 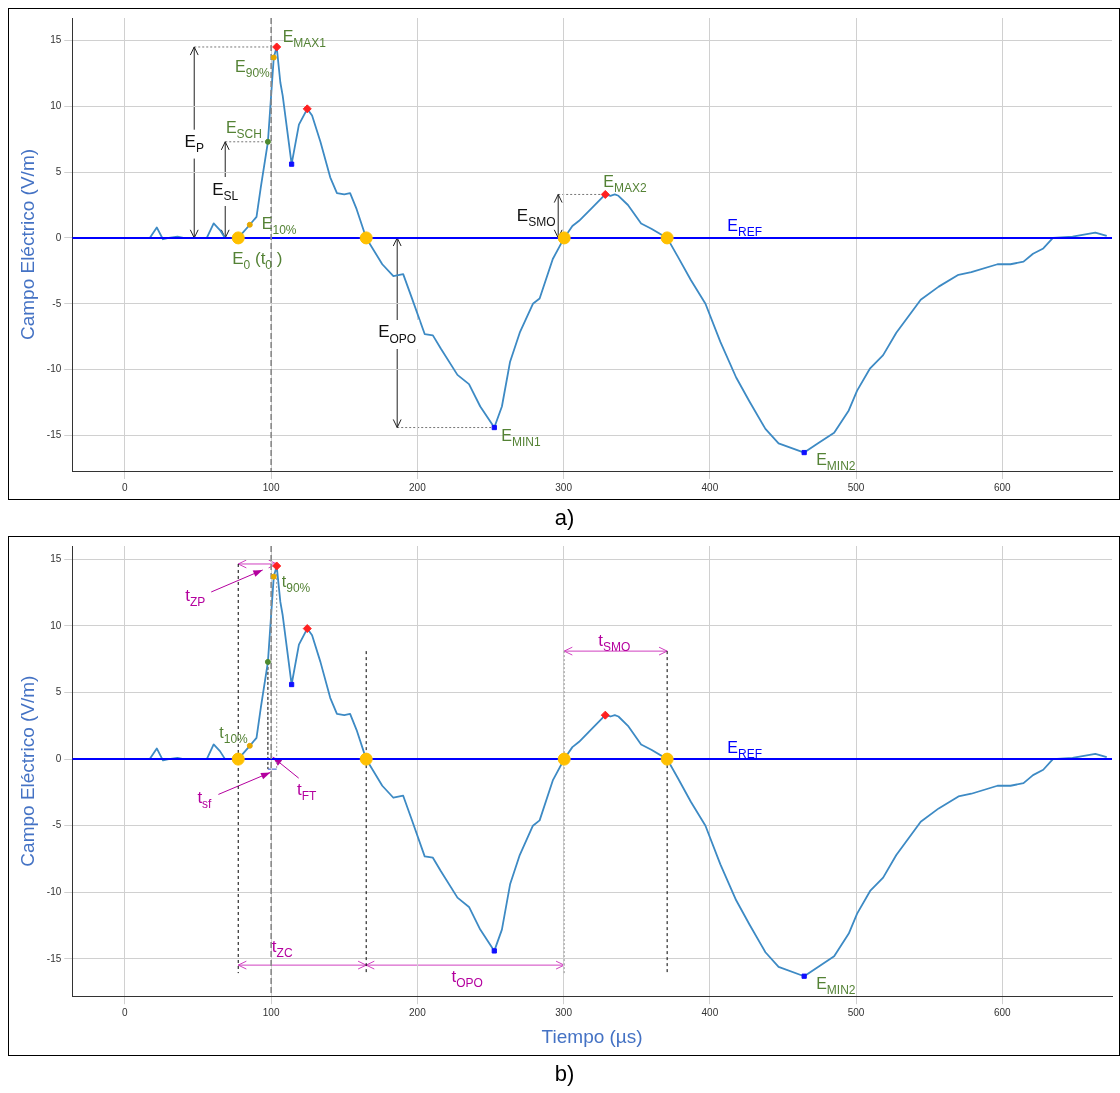 What do you see at coordinates (592, 1036) in the screenshot?
I see `x-axis-title: Tiempo (µs)` at bounding box center [592, 1036].